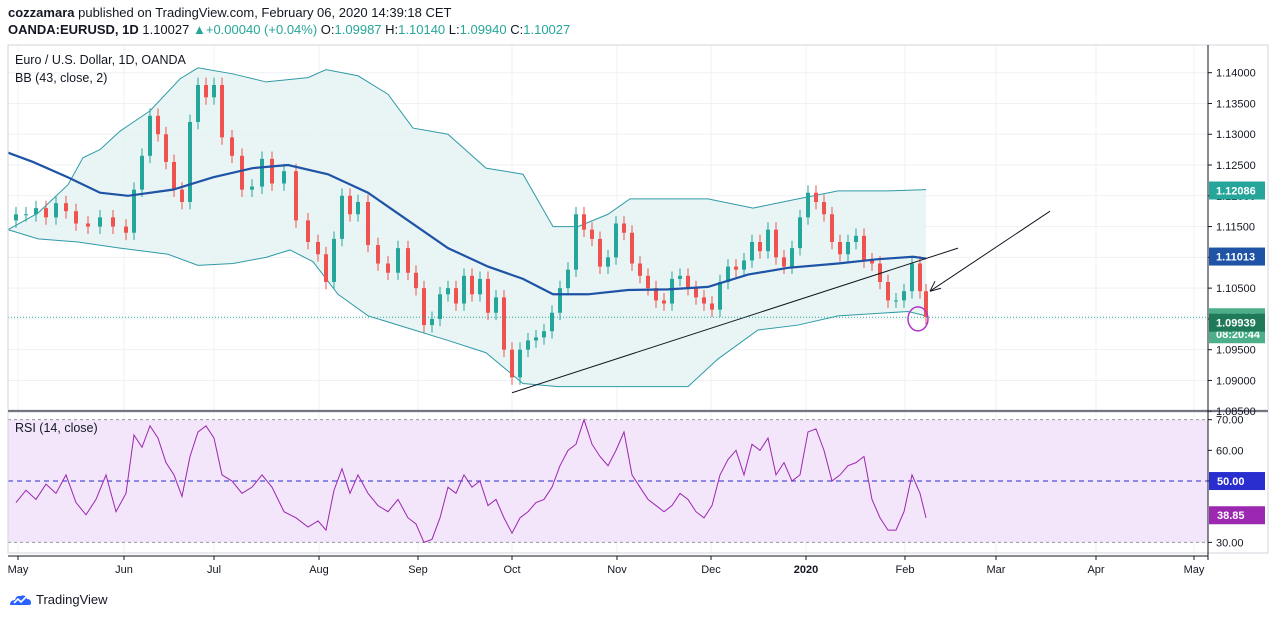  I want to click on rsi-last-label: 38.85, so click(1231, 516).